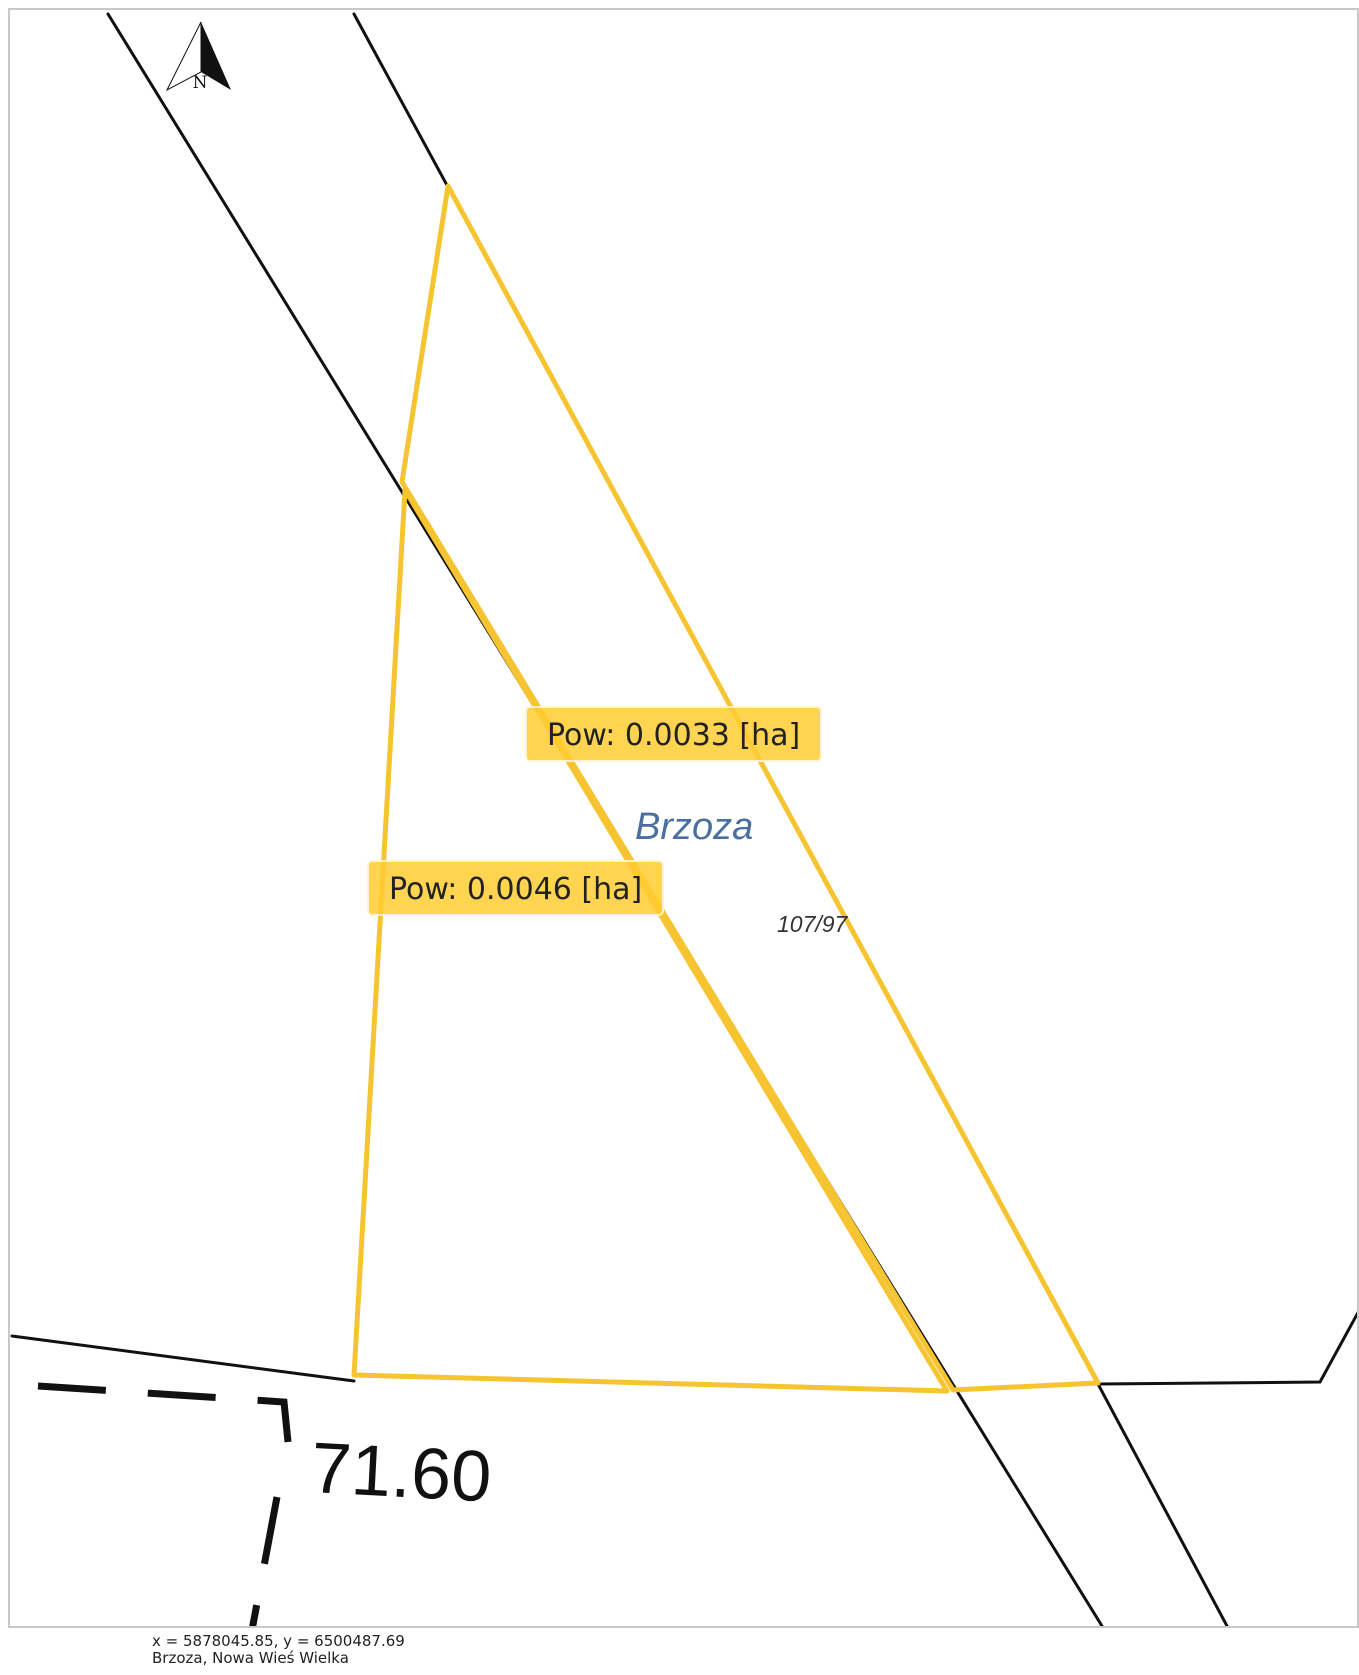 The image size is (1359, 1675). Describe the element at coordinates (694, 827) in the screenshot. I see `place-name-label: Brzoza` at that location.